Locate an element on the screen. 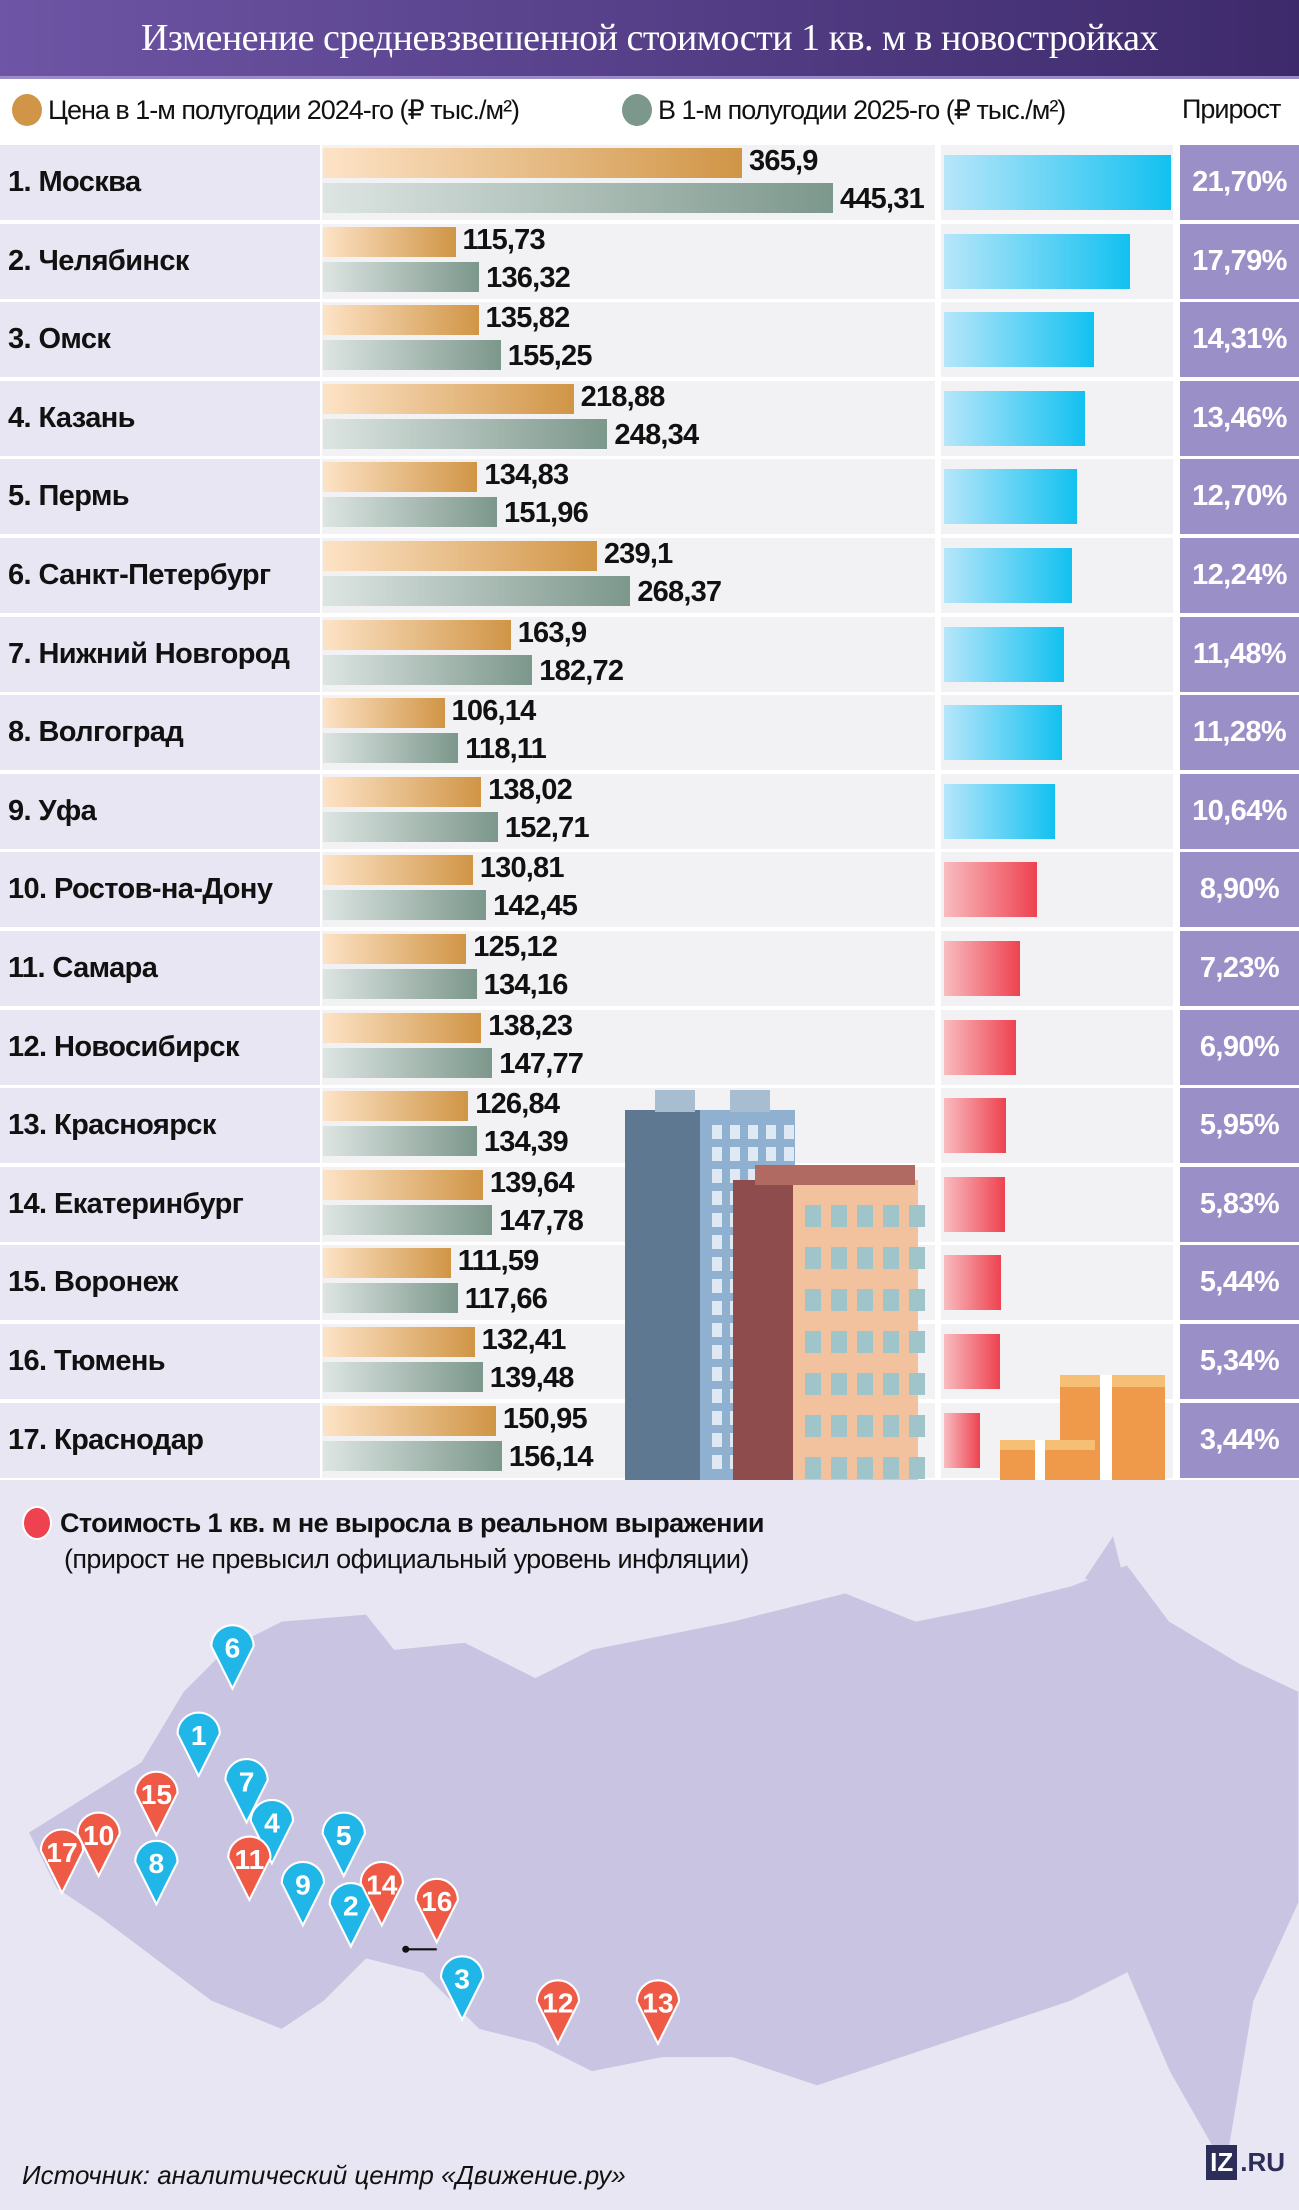 Image resolution: width=1299 pixels, height=2210 pixels. city-label: 8. Волгоград is located at coordinates (160, 733).